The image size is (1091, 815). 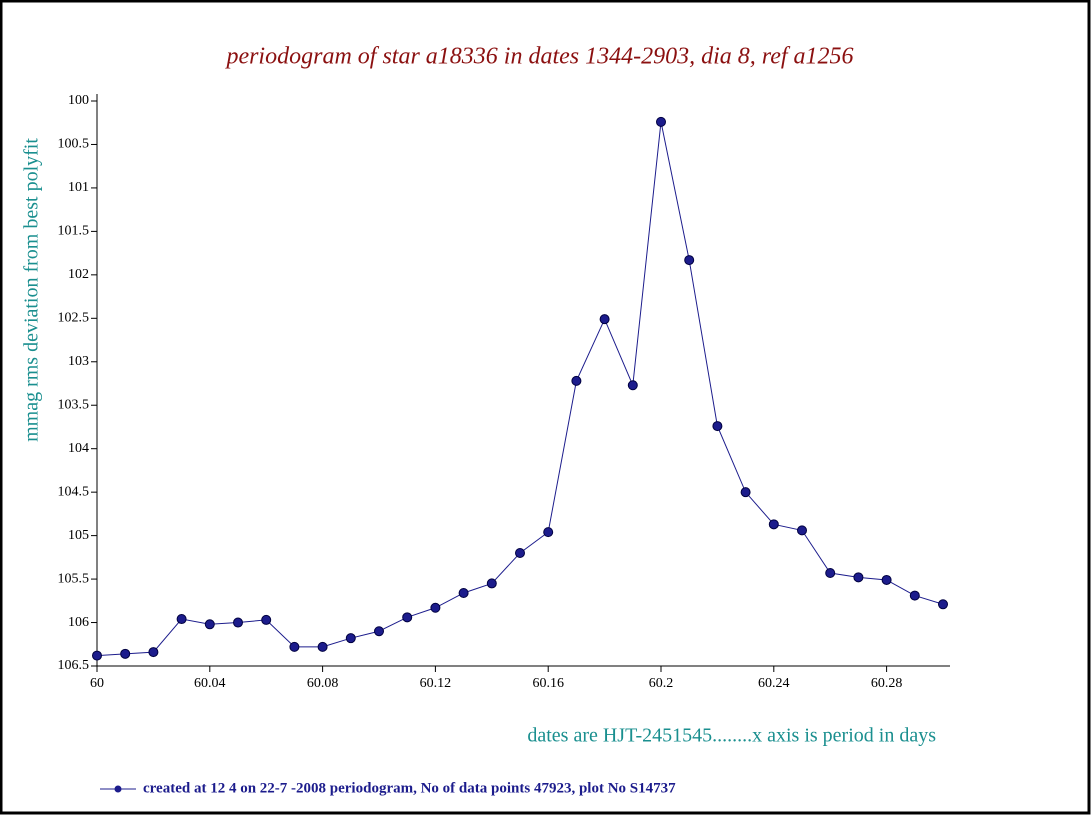 I want to click on y-tick-label: 102, so click(x=78, y=274).